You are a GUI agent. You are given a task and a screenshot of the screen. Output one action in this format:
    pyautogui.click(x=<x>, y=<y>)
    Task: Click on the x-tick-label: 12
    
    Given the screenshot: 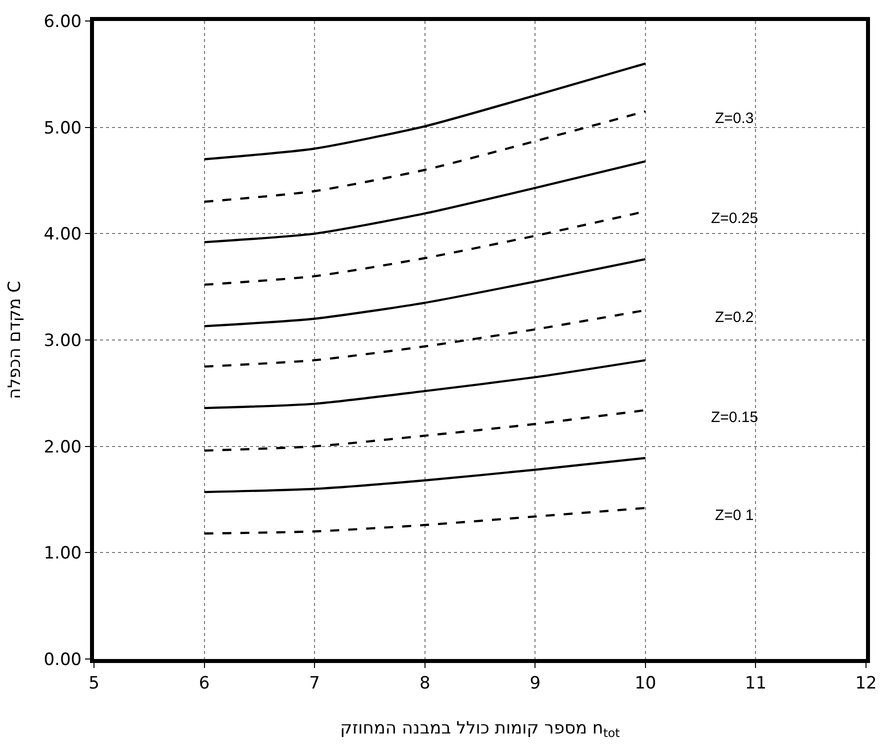 What is the action you would take?
    pyautogui.click(x=866, y=683)
    